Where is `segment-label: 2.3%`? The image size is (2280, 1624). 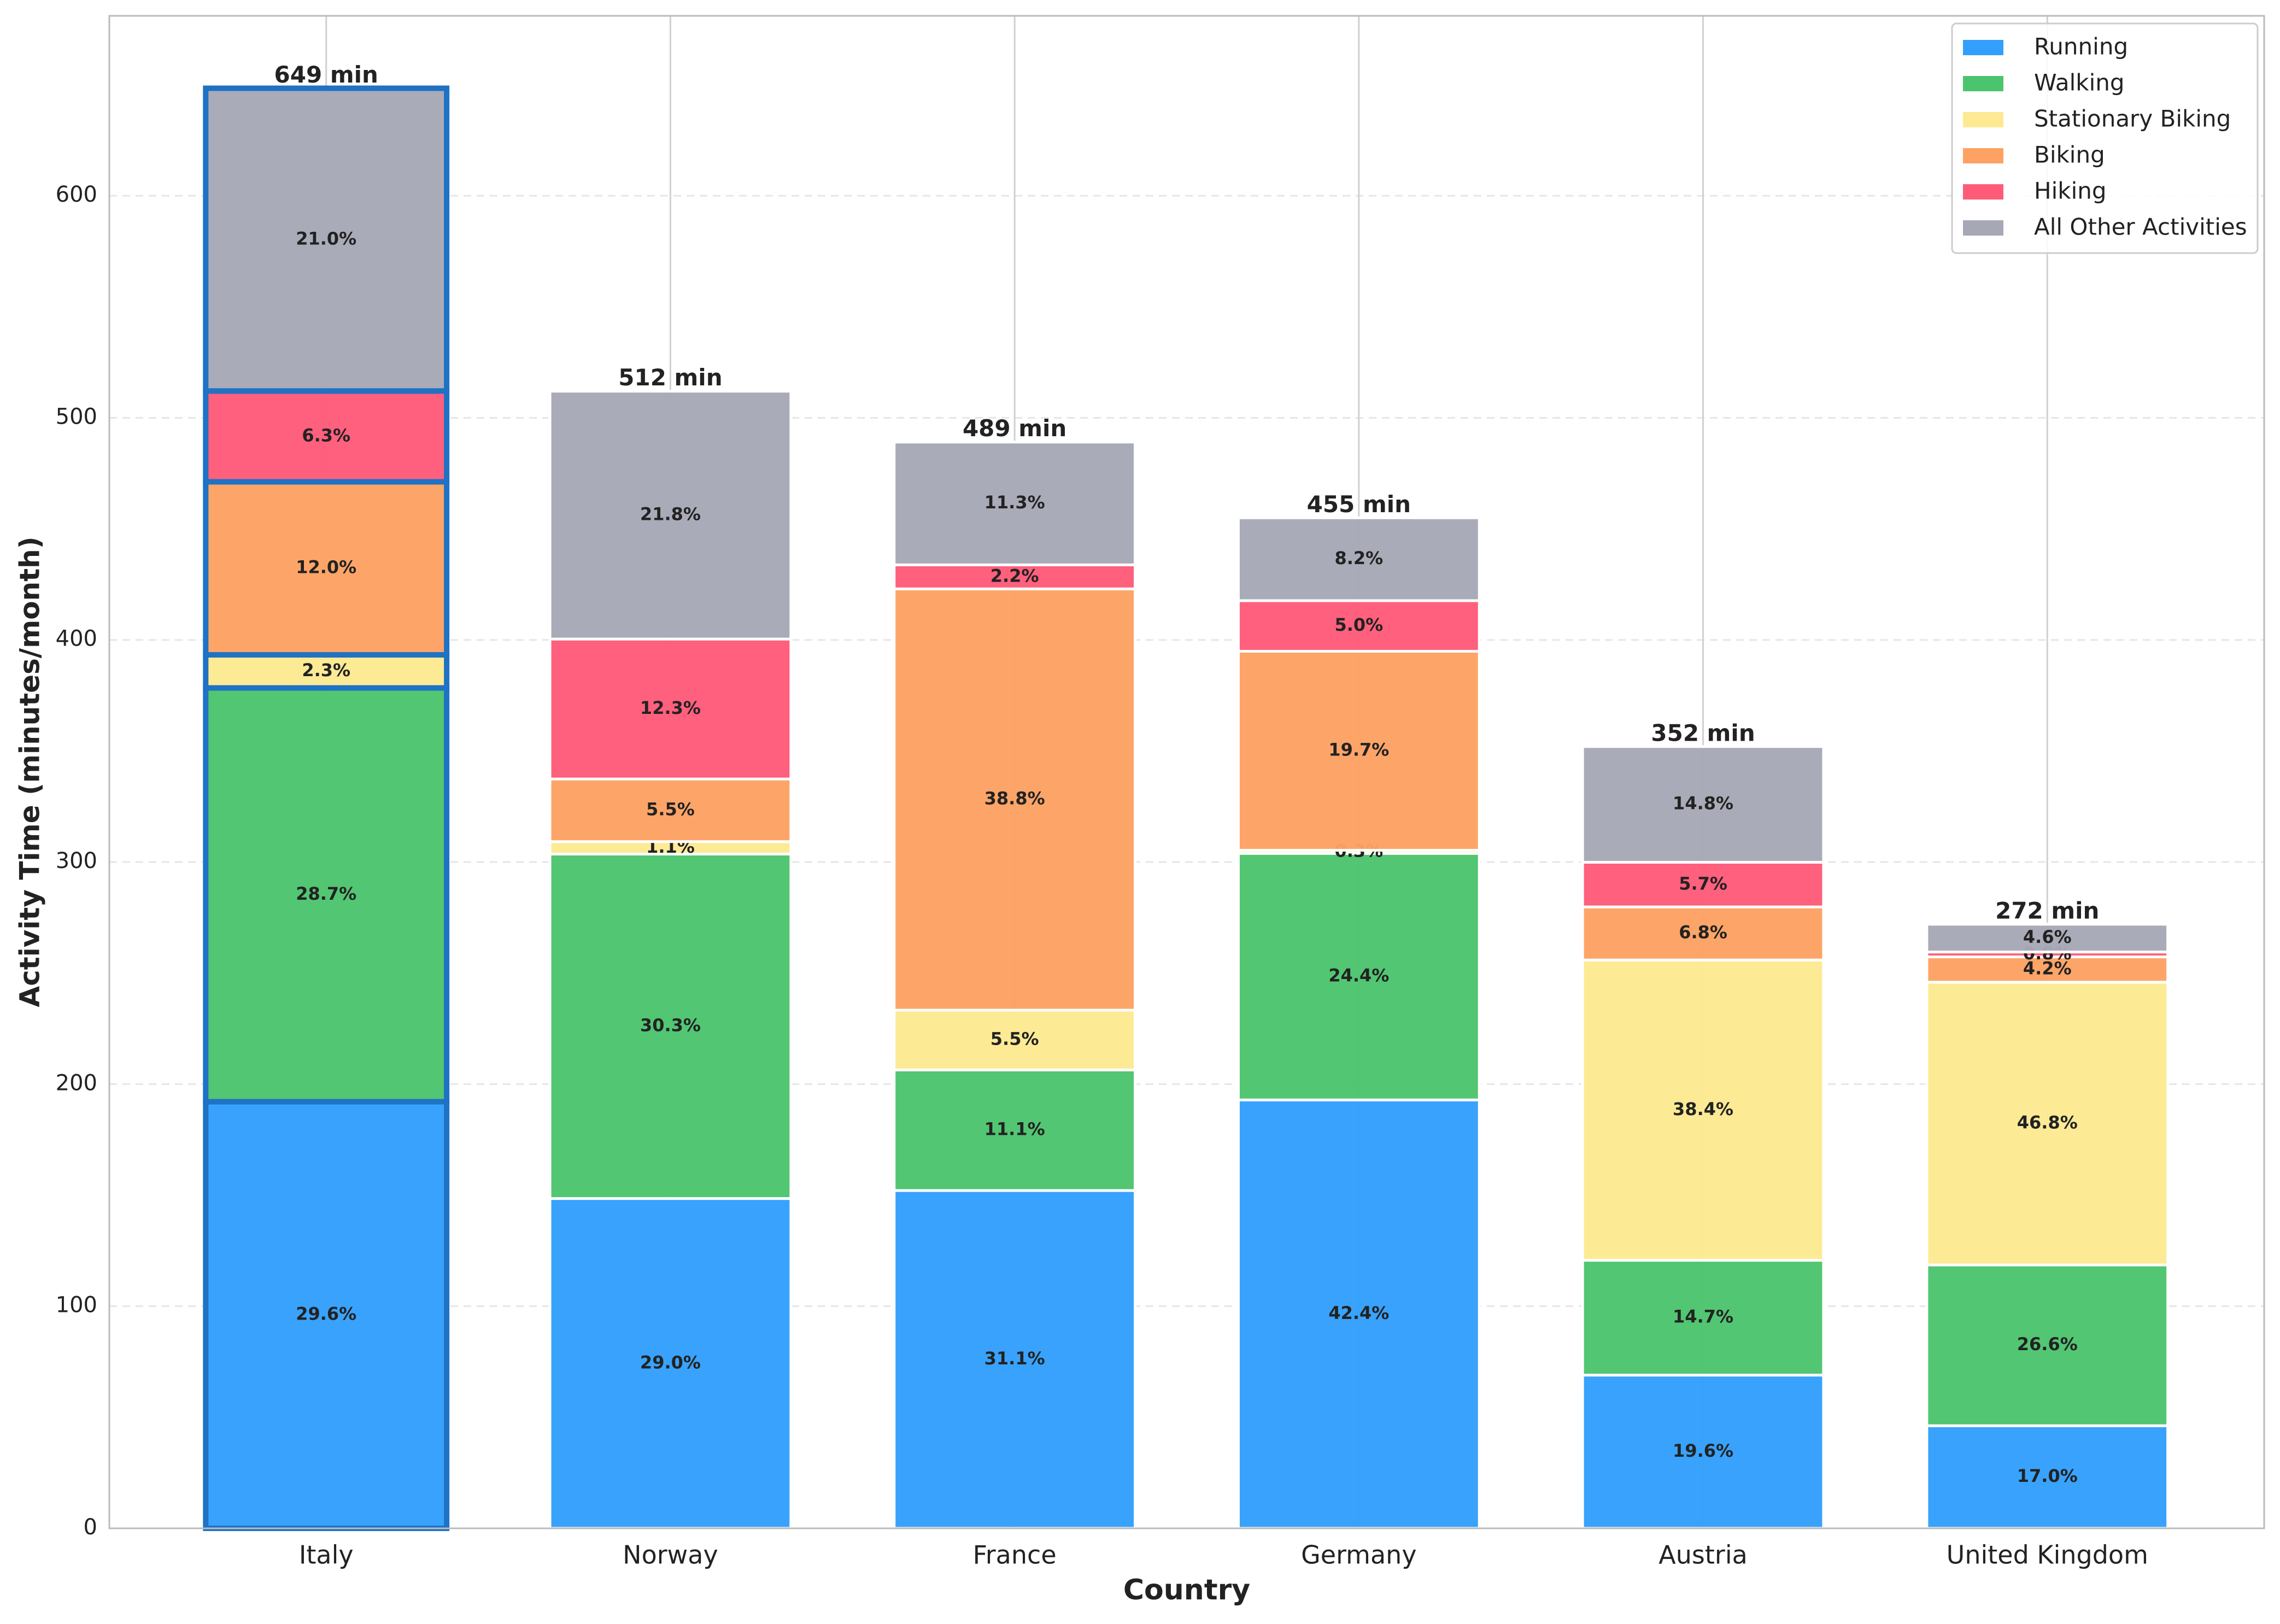 segment-label: 2.3% is located at coordinates (326, 670).